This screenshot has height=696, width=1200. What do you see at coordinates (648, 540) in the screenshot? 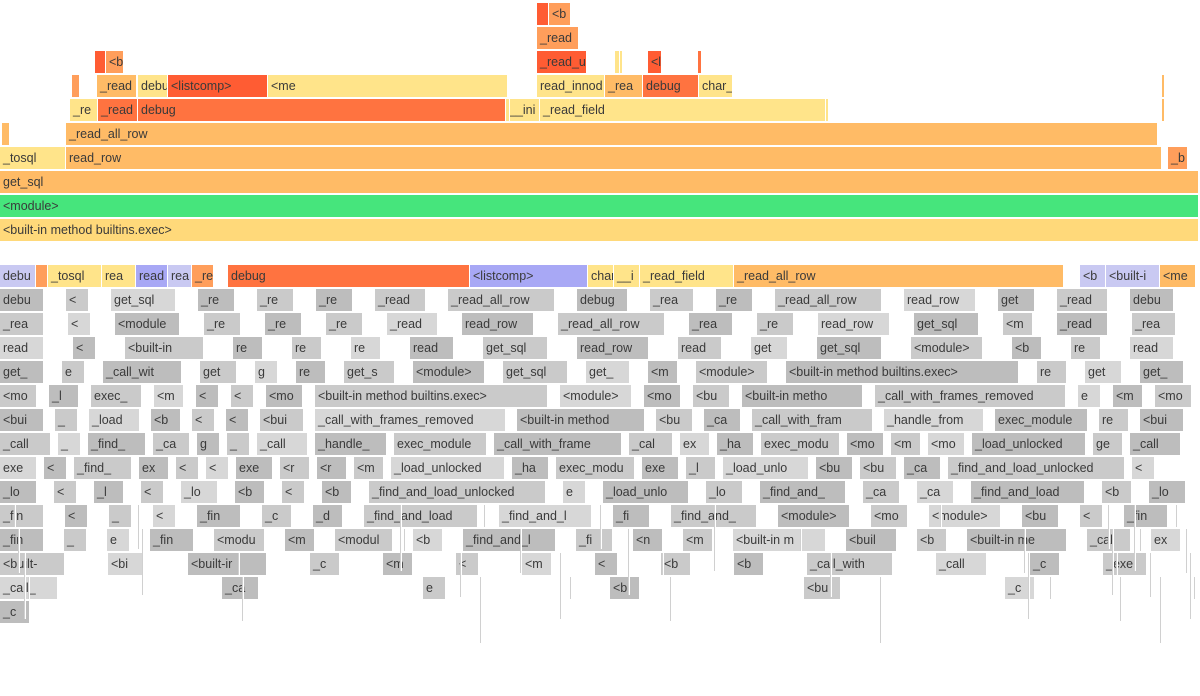
I see `stack-frame: <n` at bounding box center [648, 540].